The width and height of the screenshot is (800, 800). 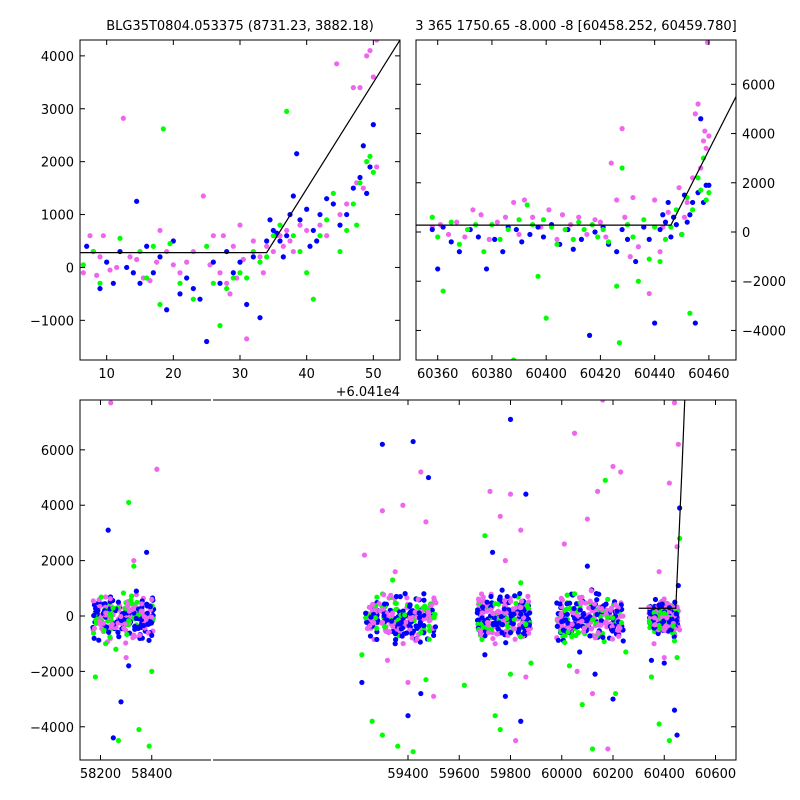 What do you see at coordinates (764, 282) in the screenshot?
I see `y-tick-label: −2000` at bounding box center [764, 282].